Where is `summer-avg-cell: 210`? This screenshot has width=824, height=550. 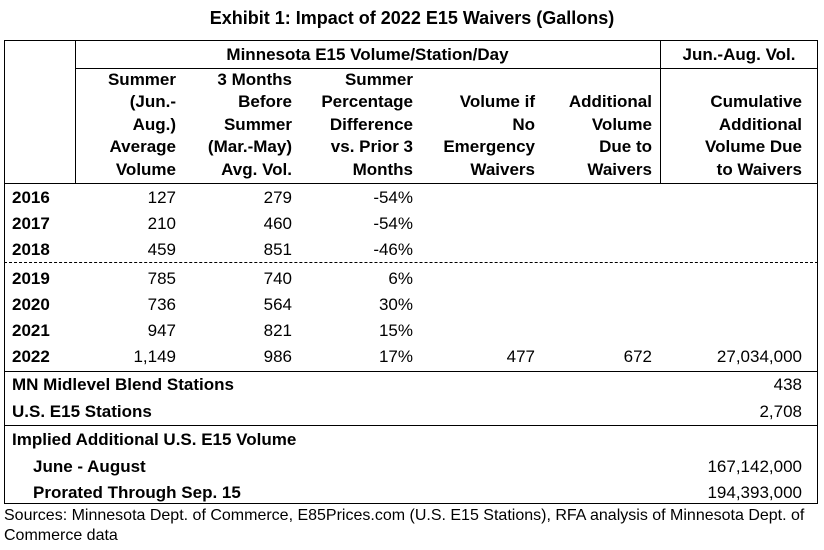
summer-avg-cell: 210 is located at coordinates (161, 223).